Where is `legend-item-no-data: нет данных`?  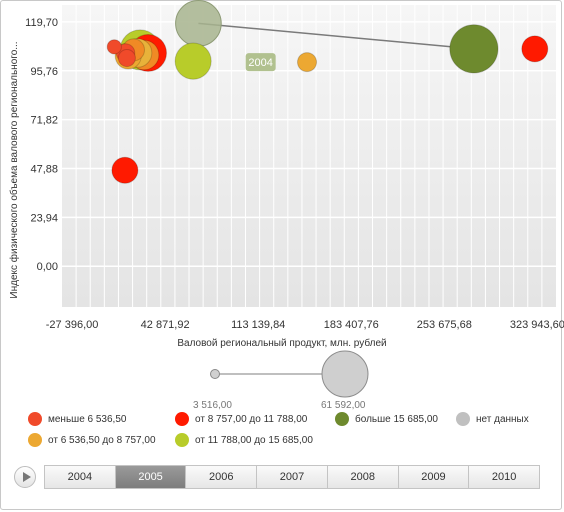
legend-item-no-data: нет данных is located at coordinates (492, 419).